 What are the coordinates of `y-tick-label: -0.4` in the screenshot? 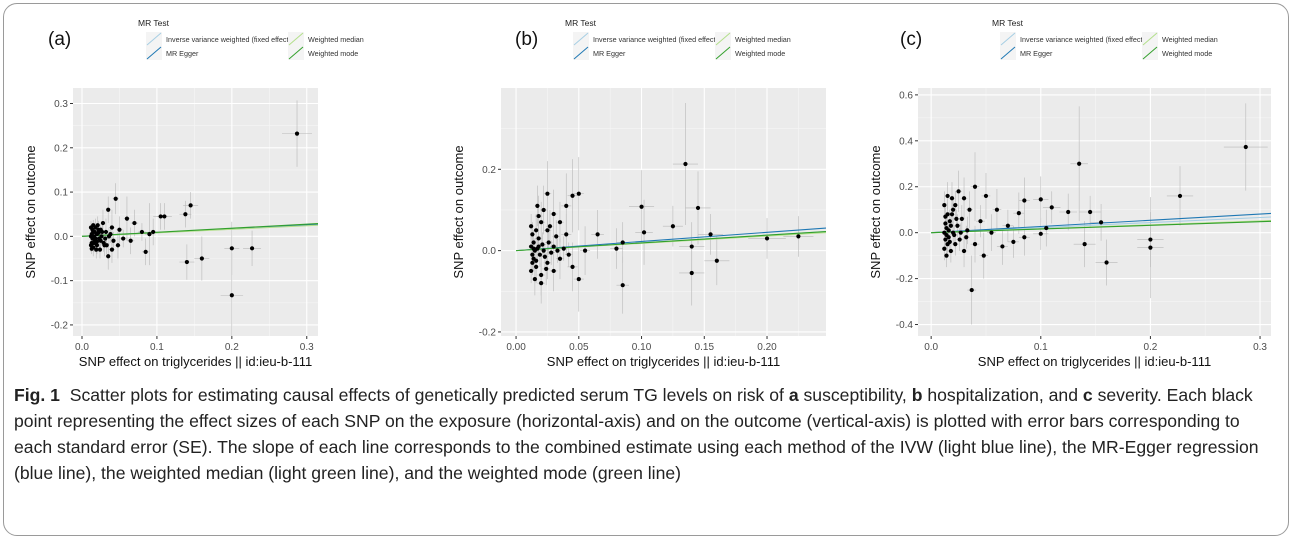 It's located at (905, 325).